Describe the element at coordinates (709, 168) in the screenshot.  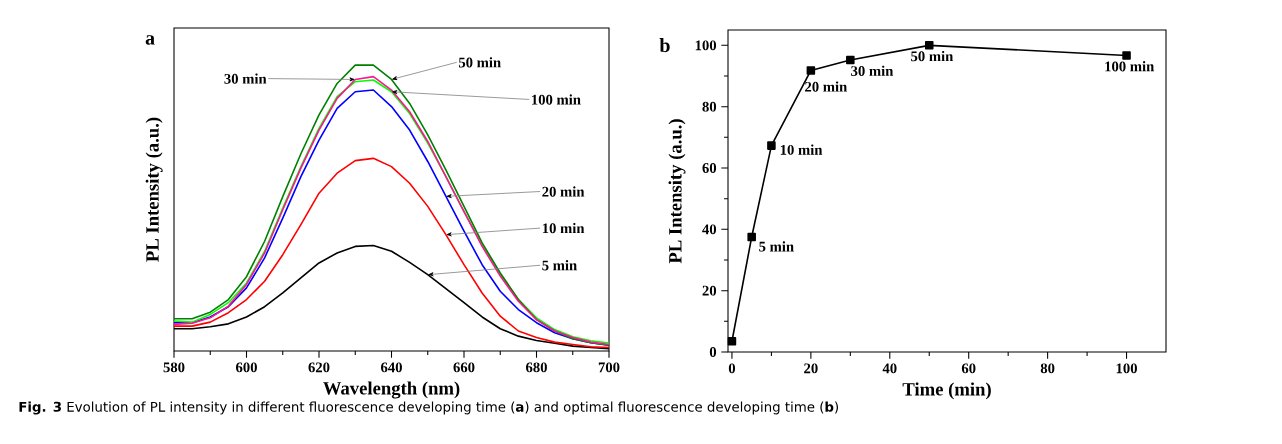
I see `y-tick-label: 60` at that location.